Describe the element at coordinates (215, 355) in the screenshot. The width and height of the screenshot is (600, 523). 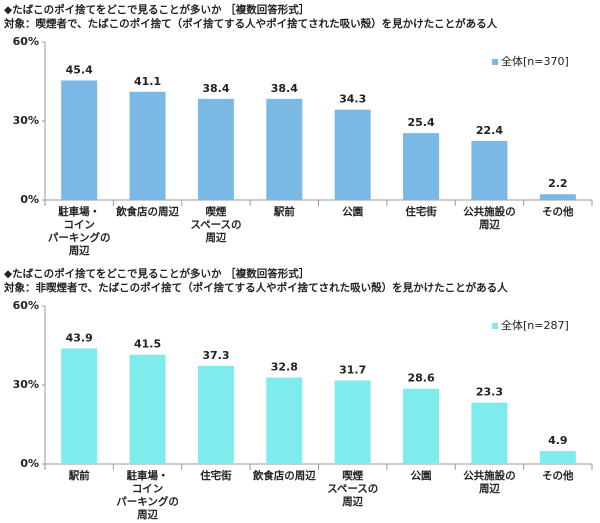
I see `value-label: 37.3` at that location.